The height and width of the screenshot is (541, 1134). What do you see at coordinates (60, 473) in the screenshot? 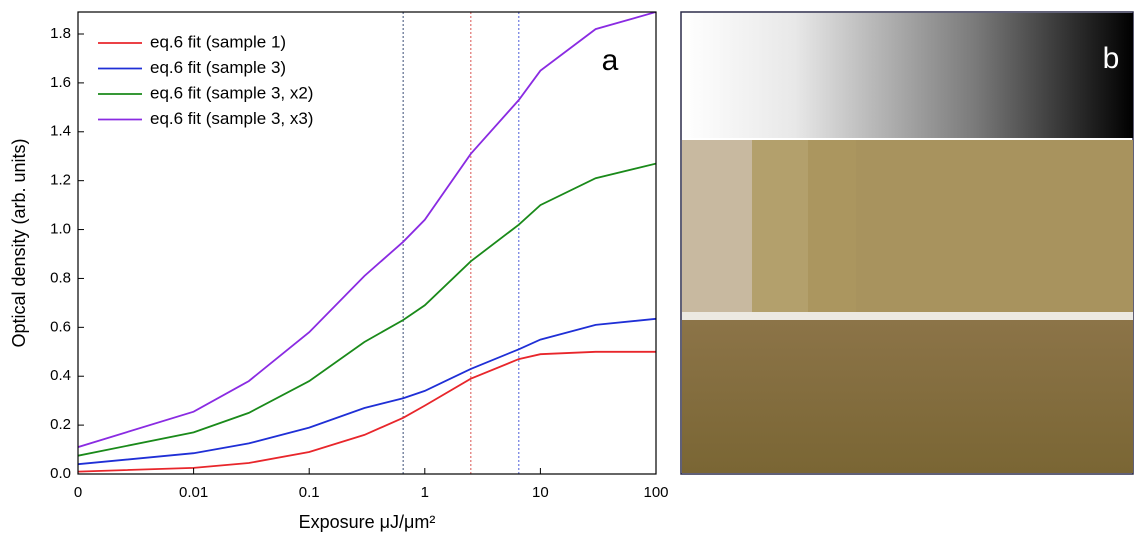
I see `y-tick-label: 0.0` at bounding box center [60, 473].